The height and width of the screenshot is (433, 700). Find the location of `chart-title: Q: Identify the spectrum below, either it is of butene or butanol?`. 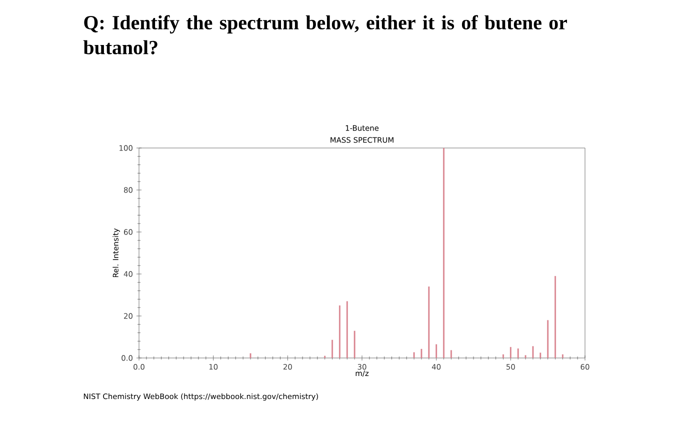

chart-title: Q: Identify the spectrum below, either it is of butene or butanol? is located at coordinates (325, 34).